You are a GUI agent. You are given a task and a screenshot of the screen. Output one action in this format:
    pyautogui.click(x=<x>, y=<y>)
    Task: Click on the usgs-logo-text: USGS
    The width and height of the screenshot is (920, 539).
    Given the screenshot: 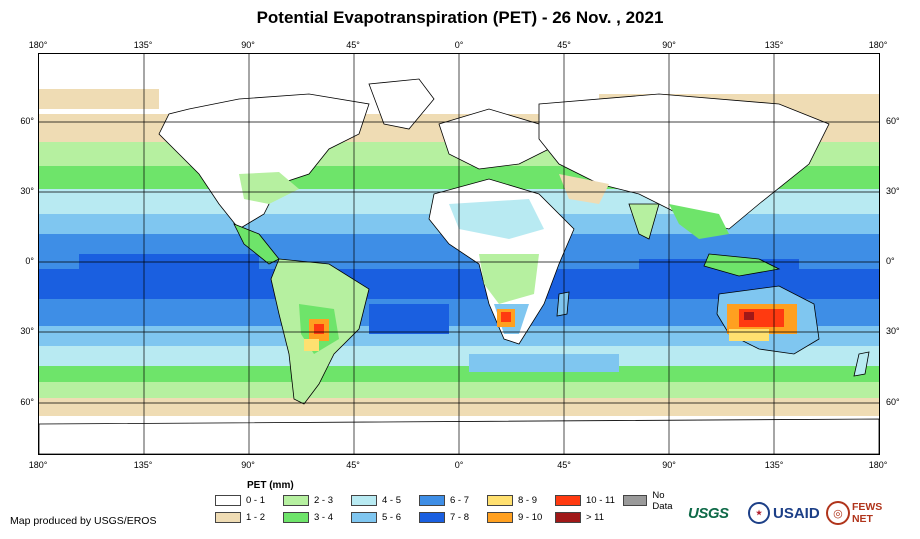 What is the action you would take?
    pyautogui.click(x=708, y=513)
    